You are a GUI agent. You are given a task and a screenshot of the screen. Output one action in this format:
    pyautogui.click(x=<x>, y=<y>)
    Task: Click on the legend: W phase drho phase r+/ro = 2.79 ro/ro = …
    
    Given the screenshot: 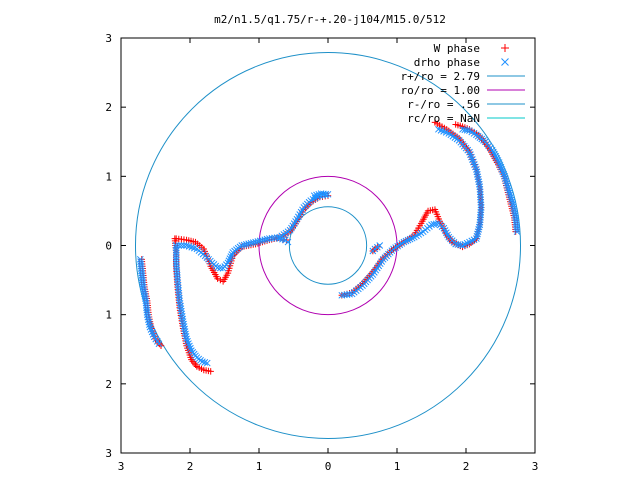 What is the action you would take?
    pyautogui.click(x=463, y=83)
    